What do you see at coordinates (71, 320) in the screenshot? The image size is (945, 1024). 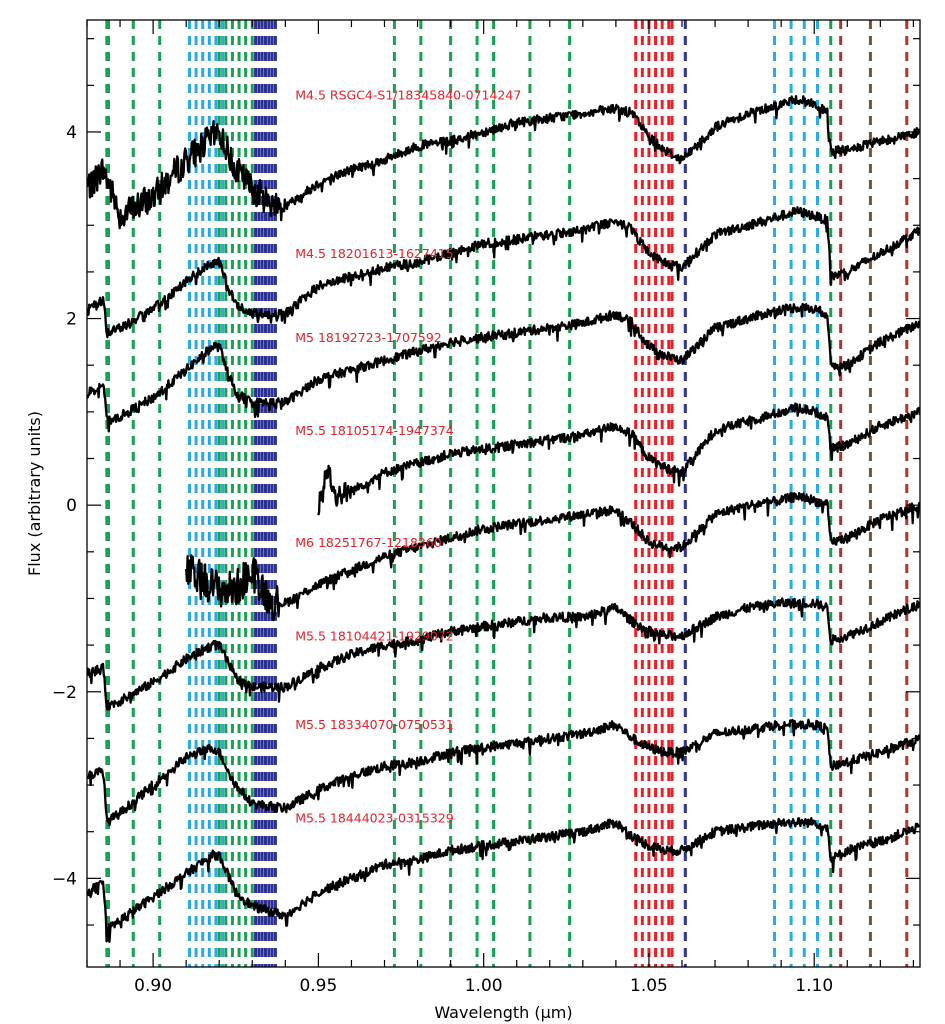 I see `y-tick-label: 2` at bounding box center [71, 320].